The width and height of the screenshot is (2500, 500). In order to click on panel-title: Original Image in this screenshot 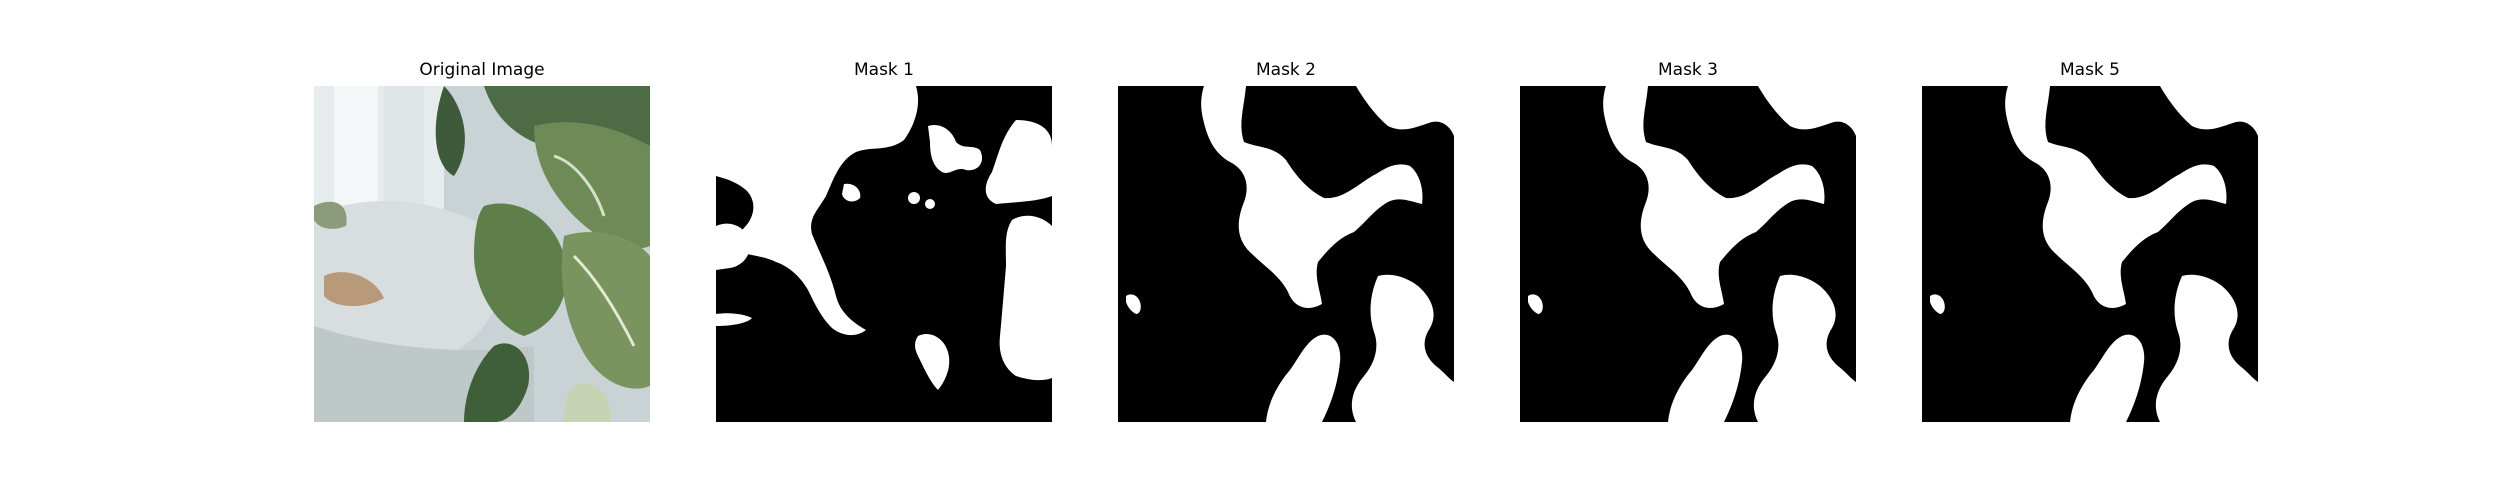, I will do `click(482, 70)`.